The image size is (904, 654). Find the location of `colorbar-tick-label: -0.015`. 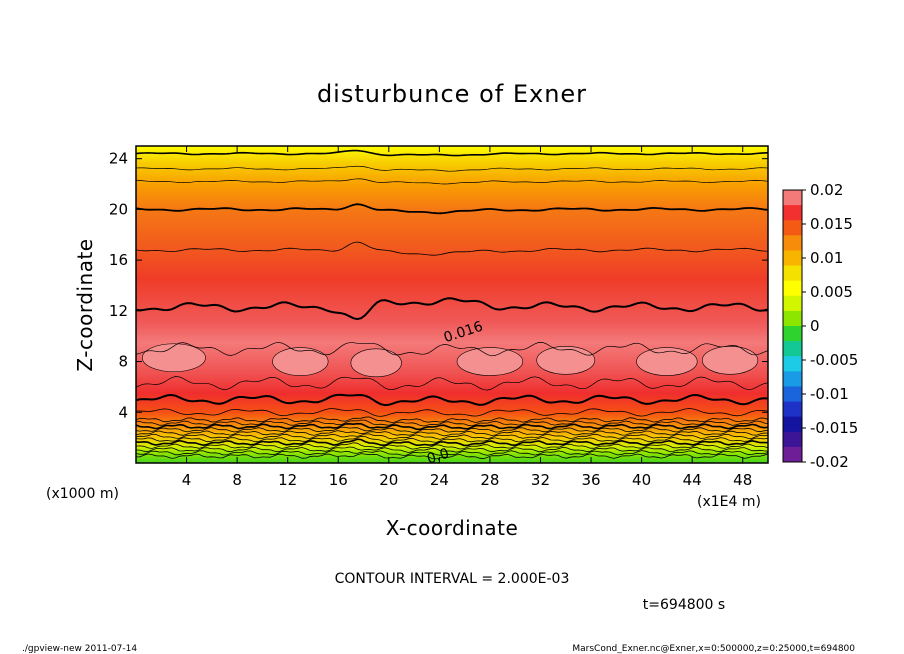

colorbar-tick-label: -0.015 is located at coordinates (834, 428).